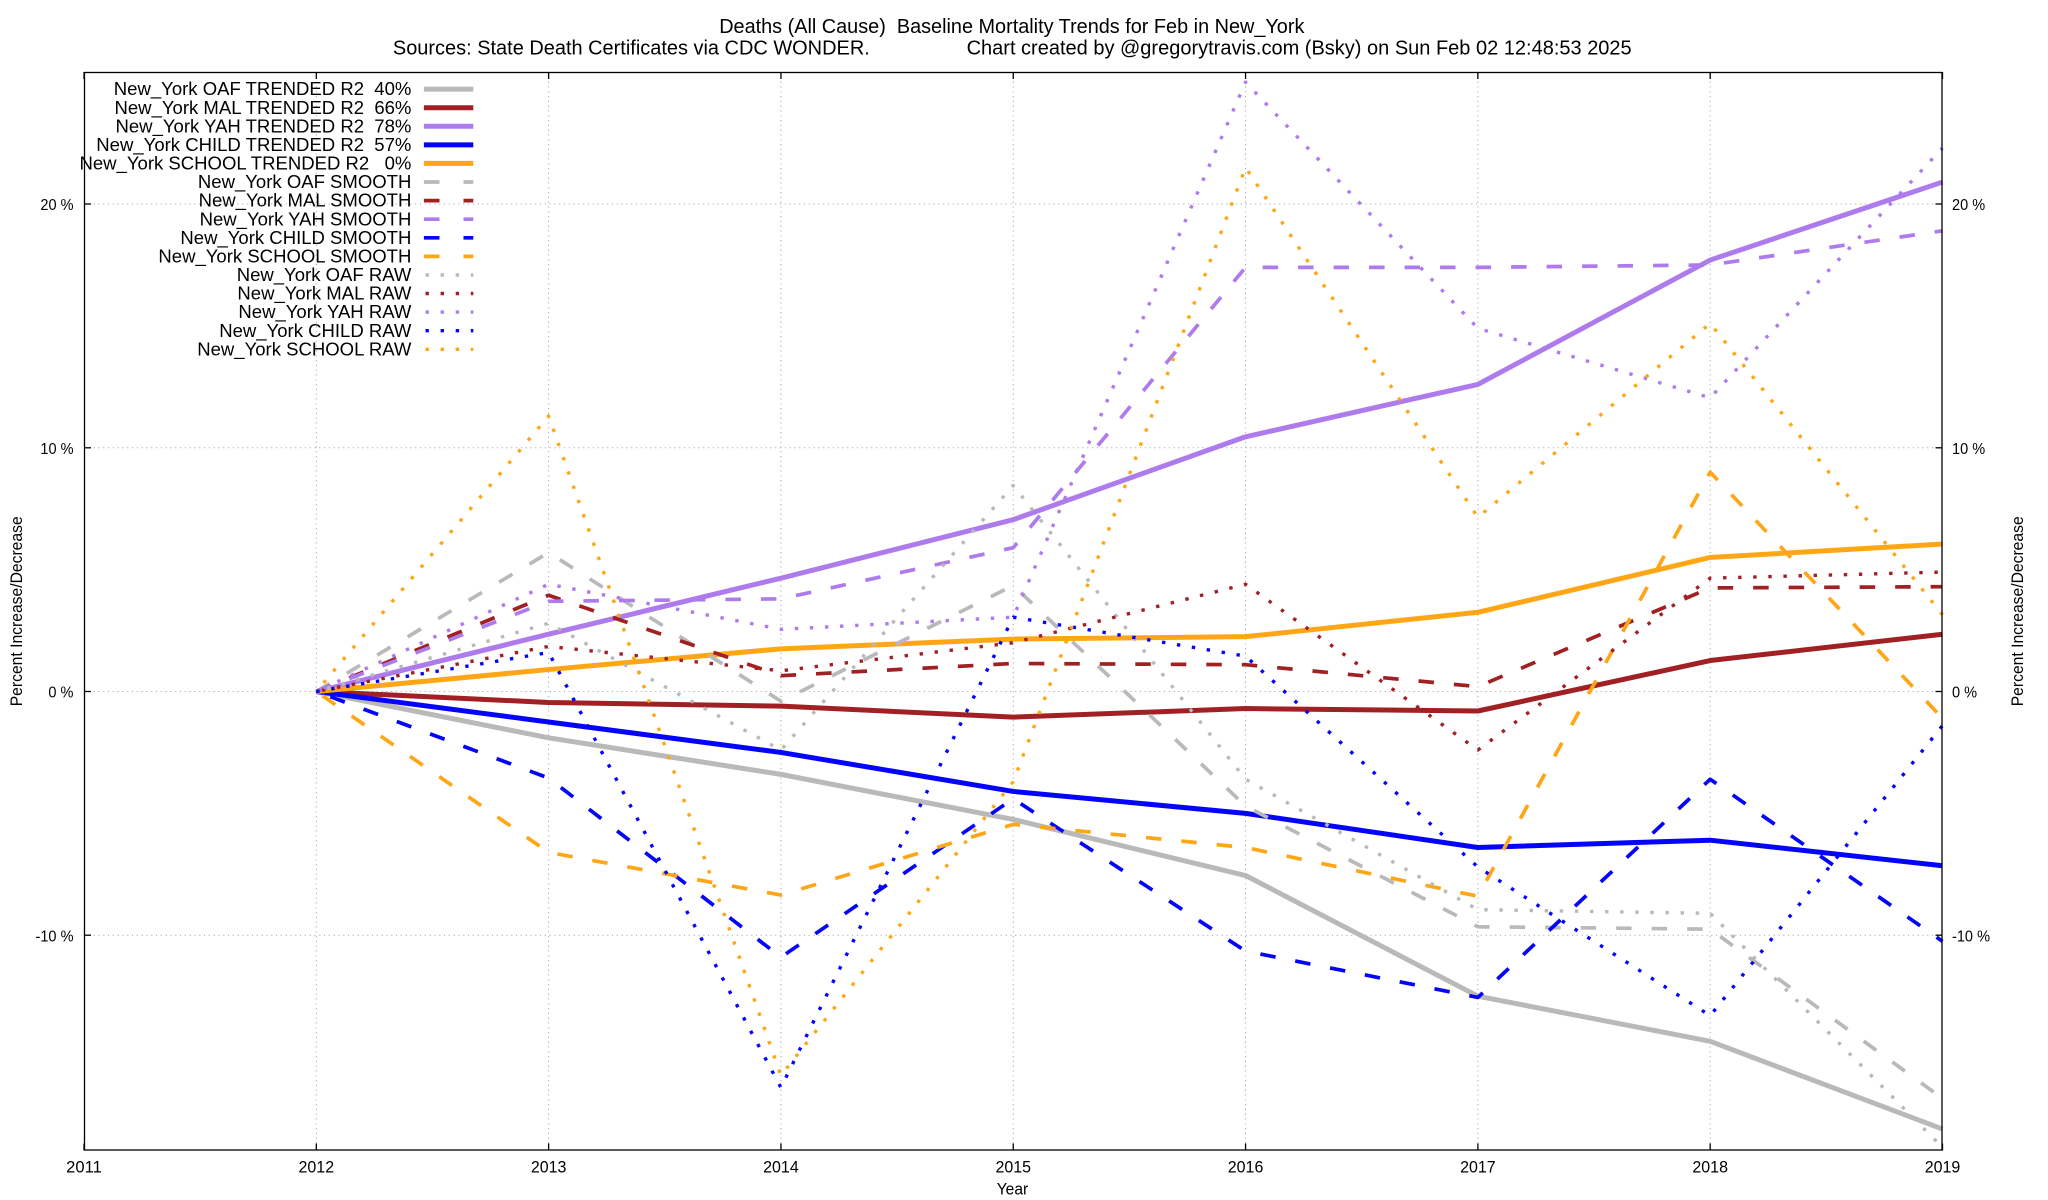 The width and height of the screenshot is (2048, 1200). I want to click on svg-text: New_York MAL RAW, so click(324, 294).